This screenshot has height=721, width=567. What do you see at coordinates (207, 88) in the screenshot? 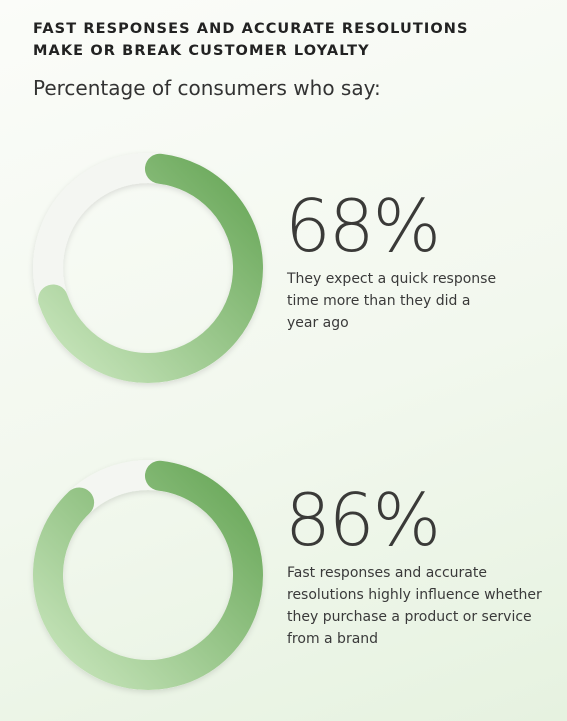
I see `subtitle: Percentage of consumers who say:` at bounding box center [207, 88].